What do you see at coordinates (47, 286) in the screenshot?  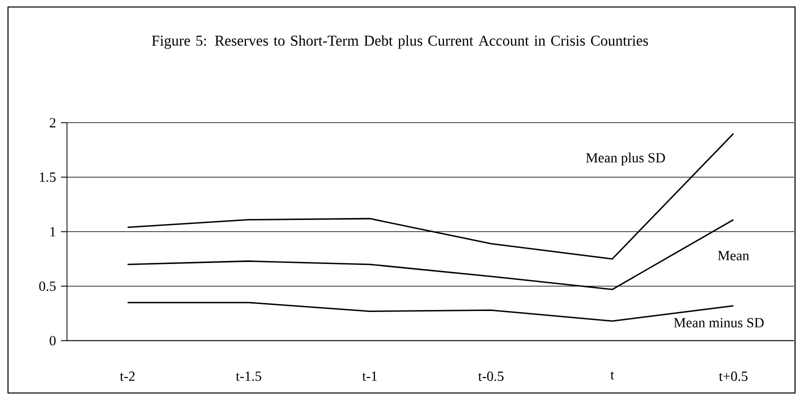 I see `y-tick-label: 0.5` at bounding box center [47, 286].